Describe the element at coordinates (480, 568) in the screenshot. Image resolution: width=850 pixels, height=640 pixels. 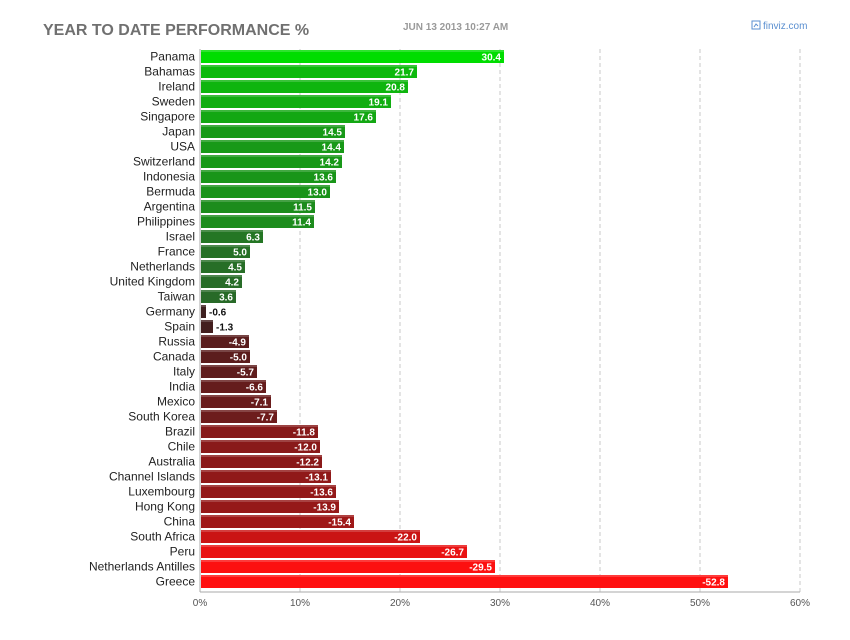
I see `value-label: -29.5` at that location.